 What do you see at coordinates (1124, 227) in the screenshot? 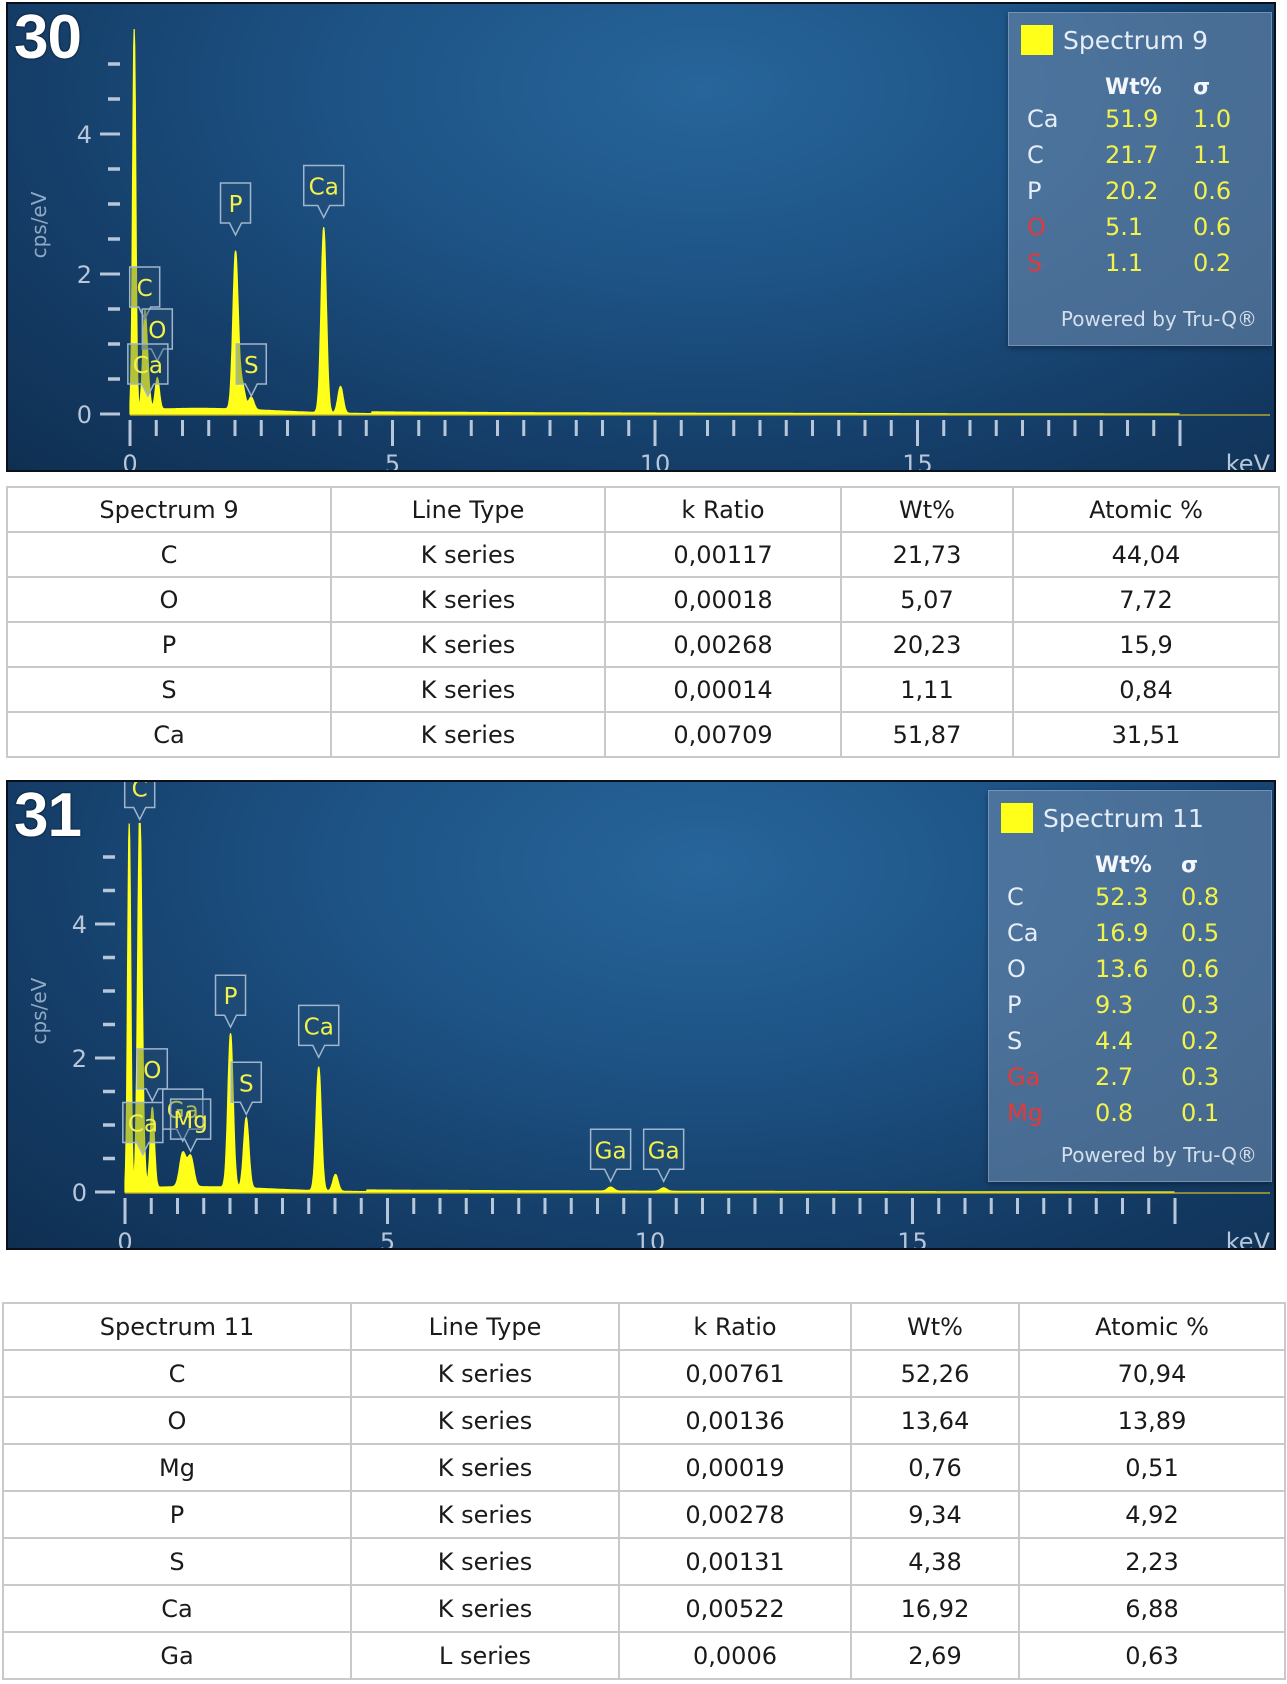
I see `results-wt: 5.1` at bounding box center [1124, 227].